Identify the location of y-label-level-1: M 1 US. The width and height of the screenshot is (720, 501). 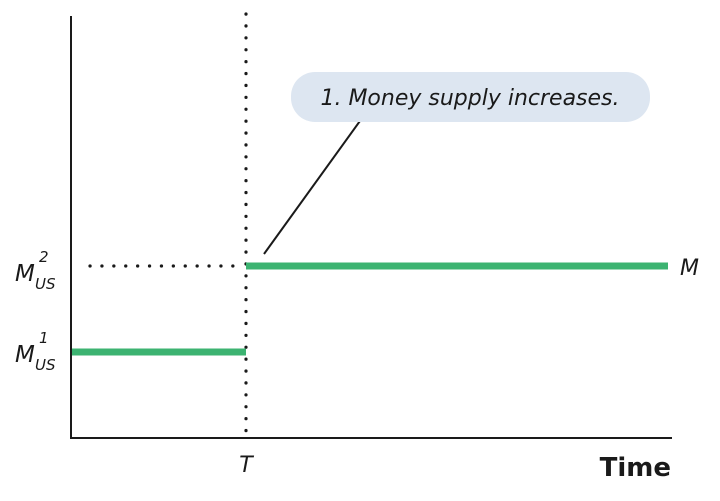
(35, 351).